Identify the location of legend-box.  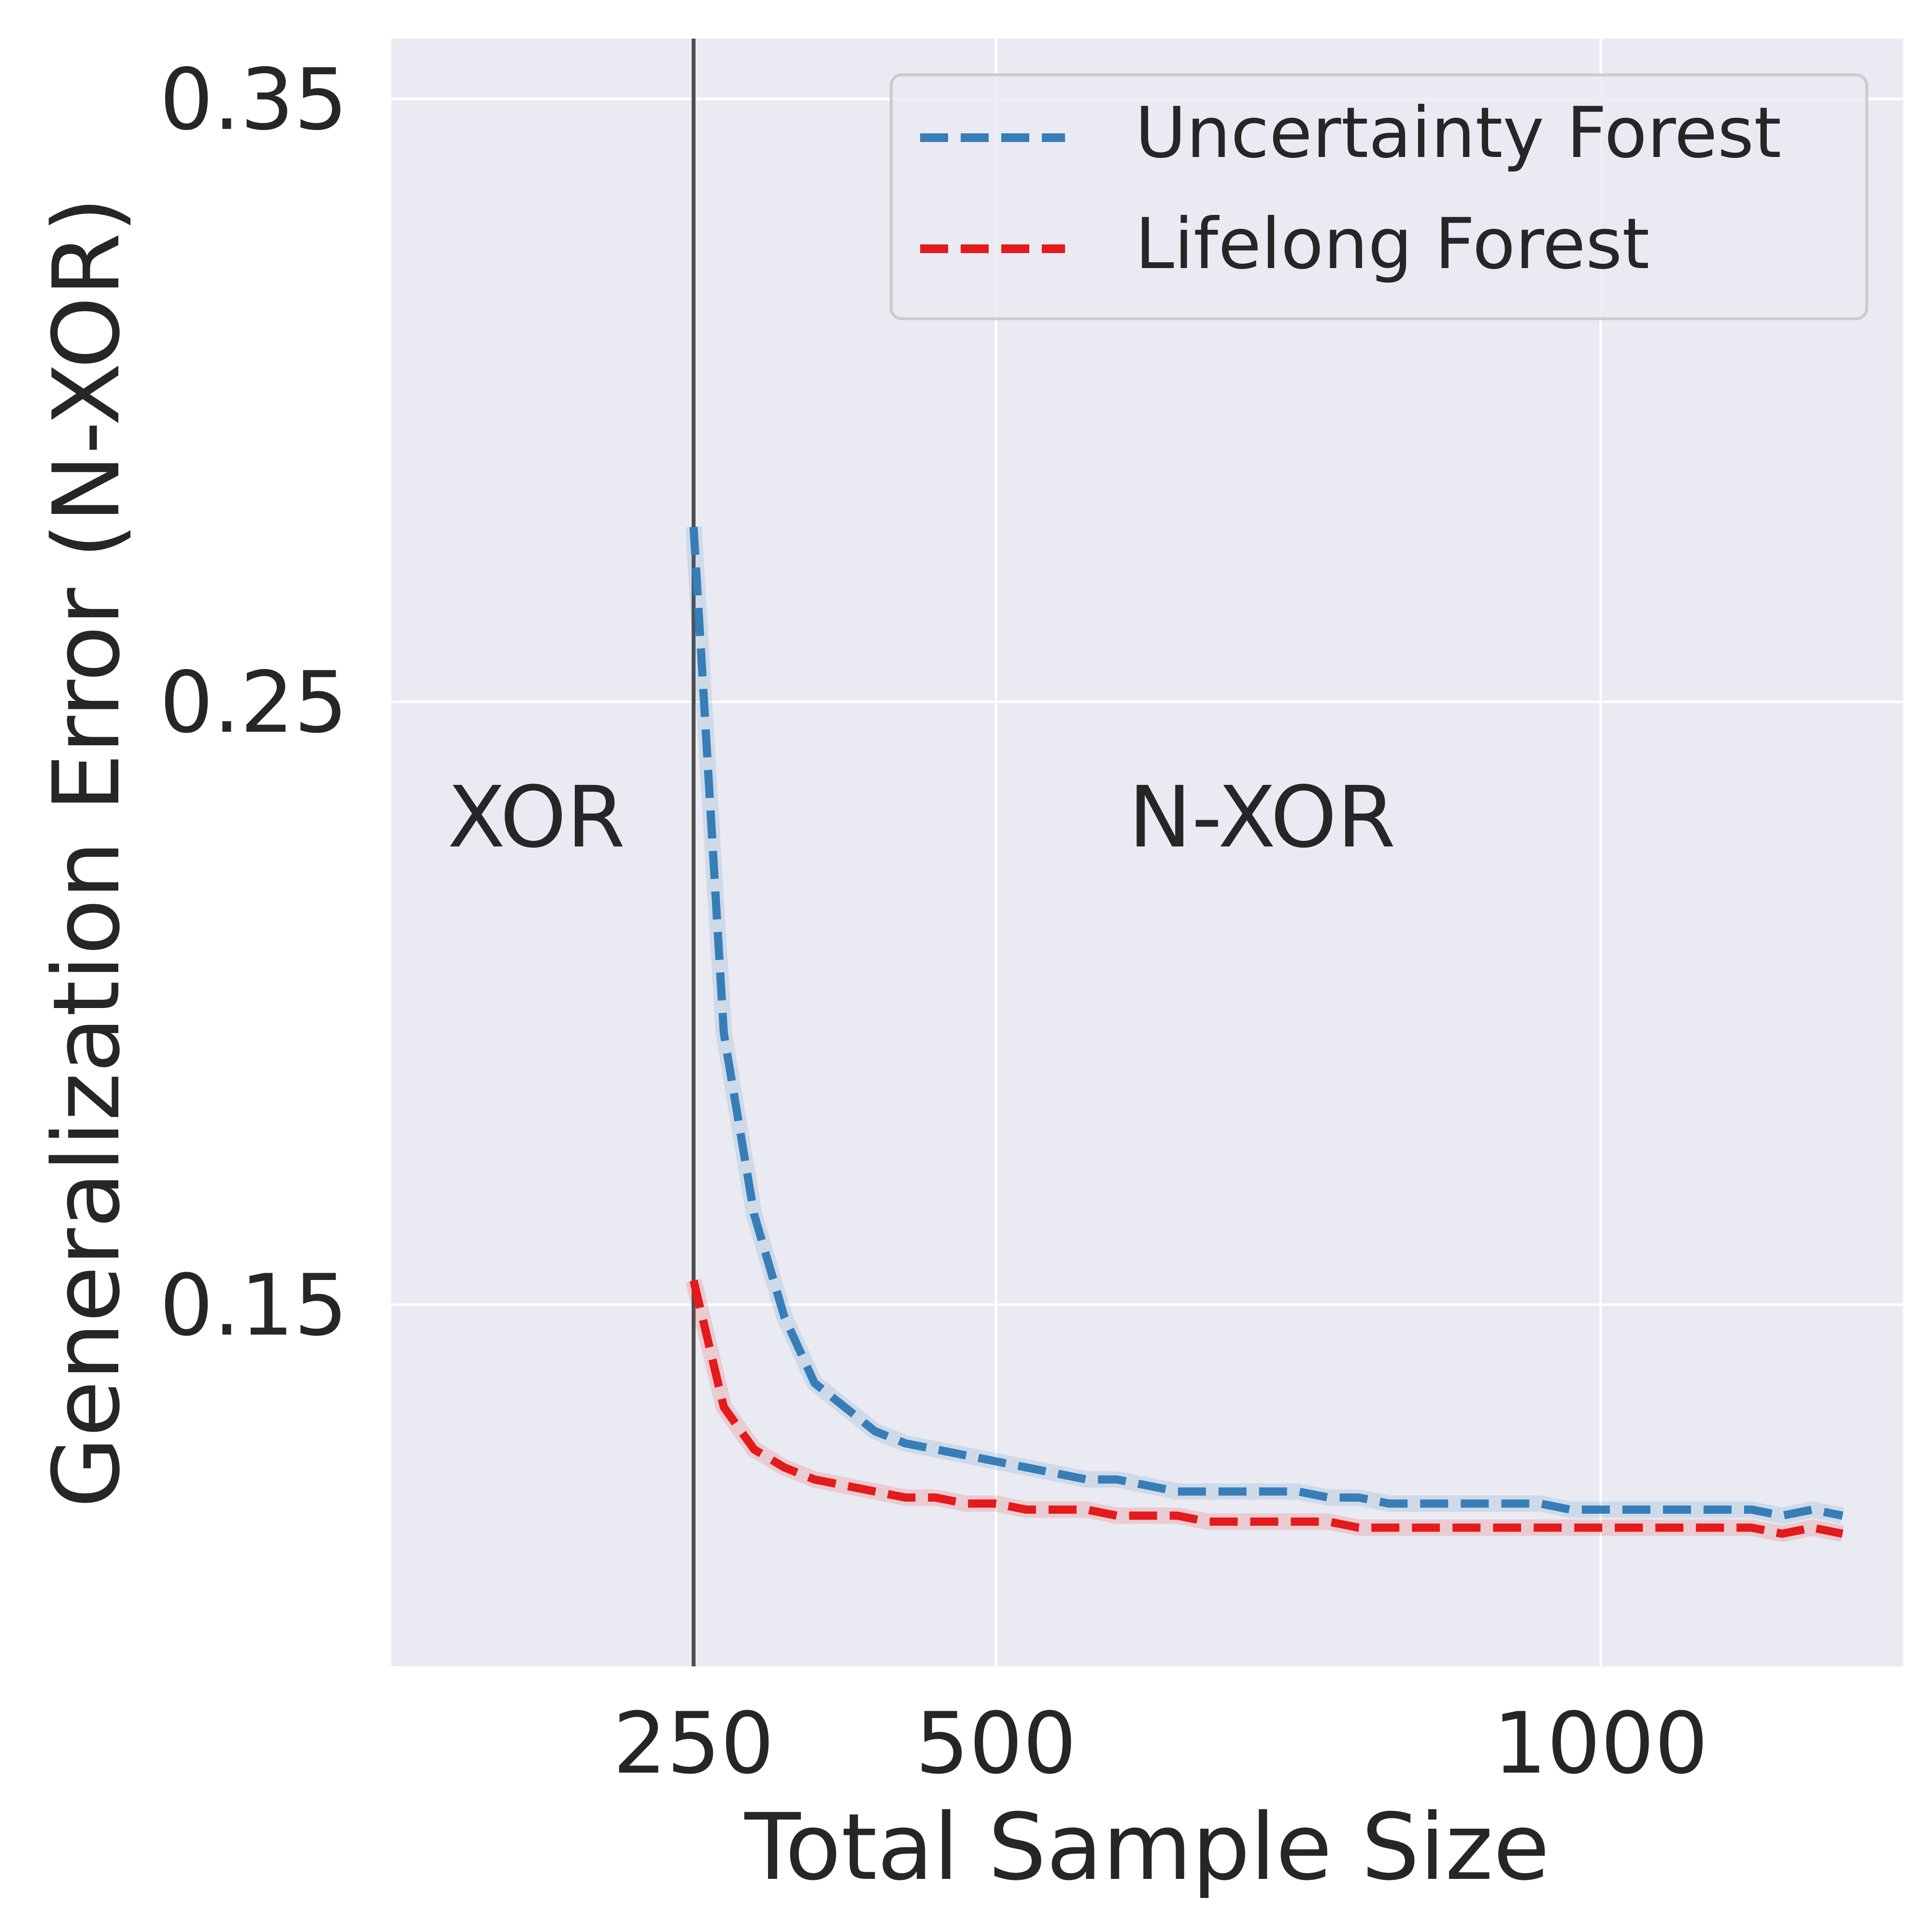
(1379, 196).